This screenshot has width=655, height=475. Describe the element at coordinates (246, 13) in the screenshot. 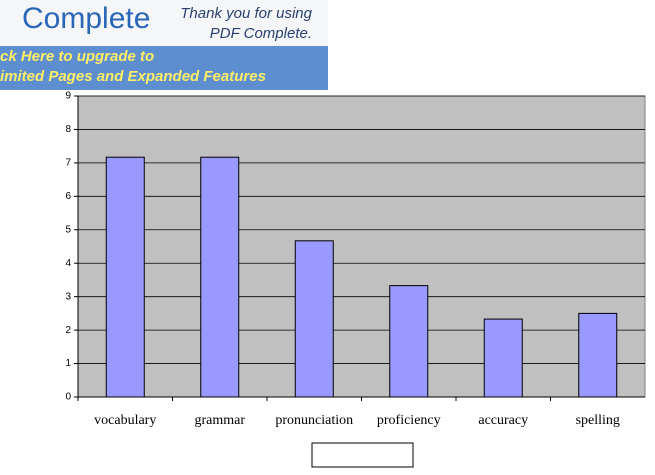

I see `banner-thanks: Thank you for using` at that location.